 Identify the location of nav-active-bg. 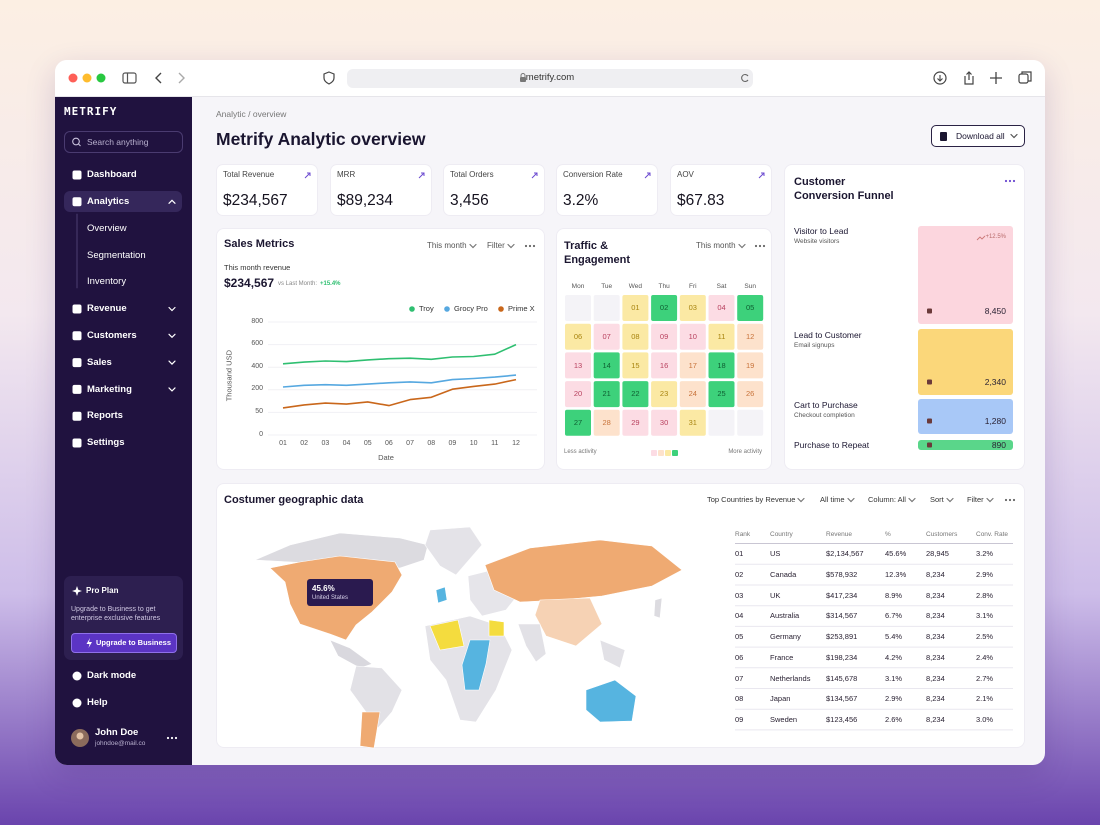
(123, 202).